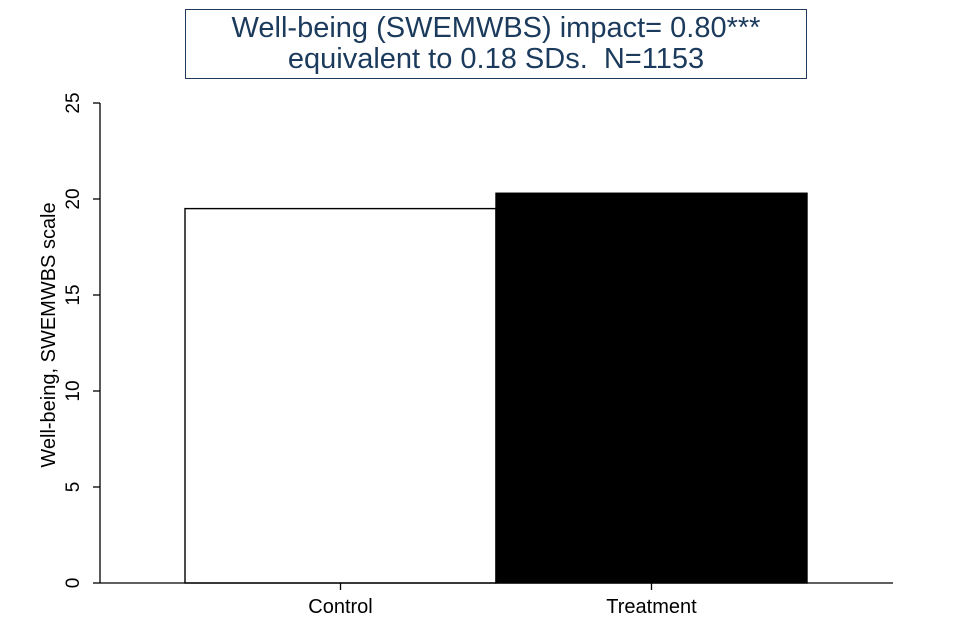 This screenshot has width=960, height=640. Describe the element at coordinates (496, 28) in the screenshot. I see `chart-title-line-1: Well-being (SWEMWBS) impact= 0.80***` at that location.